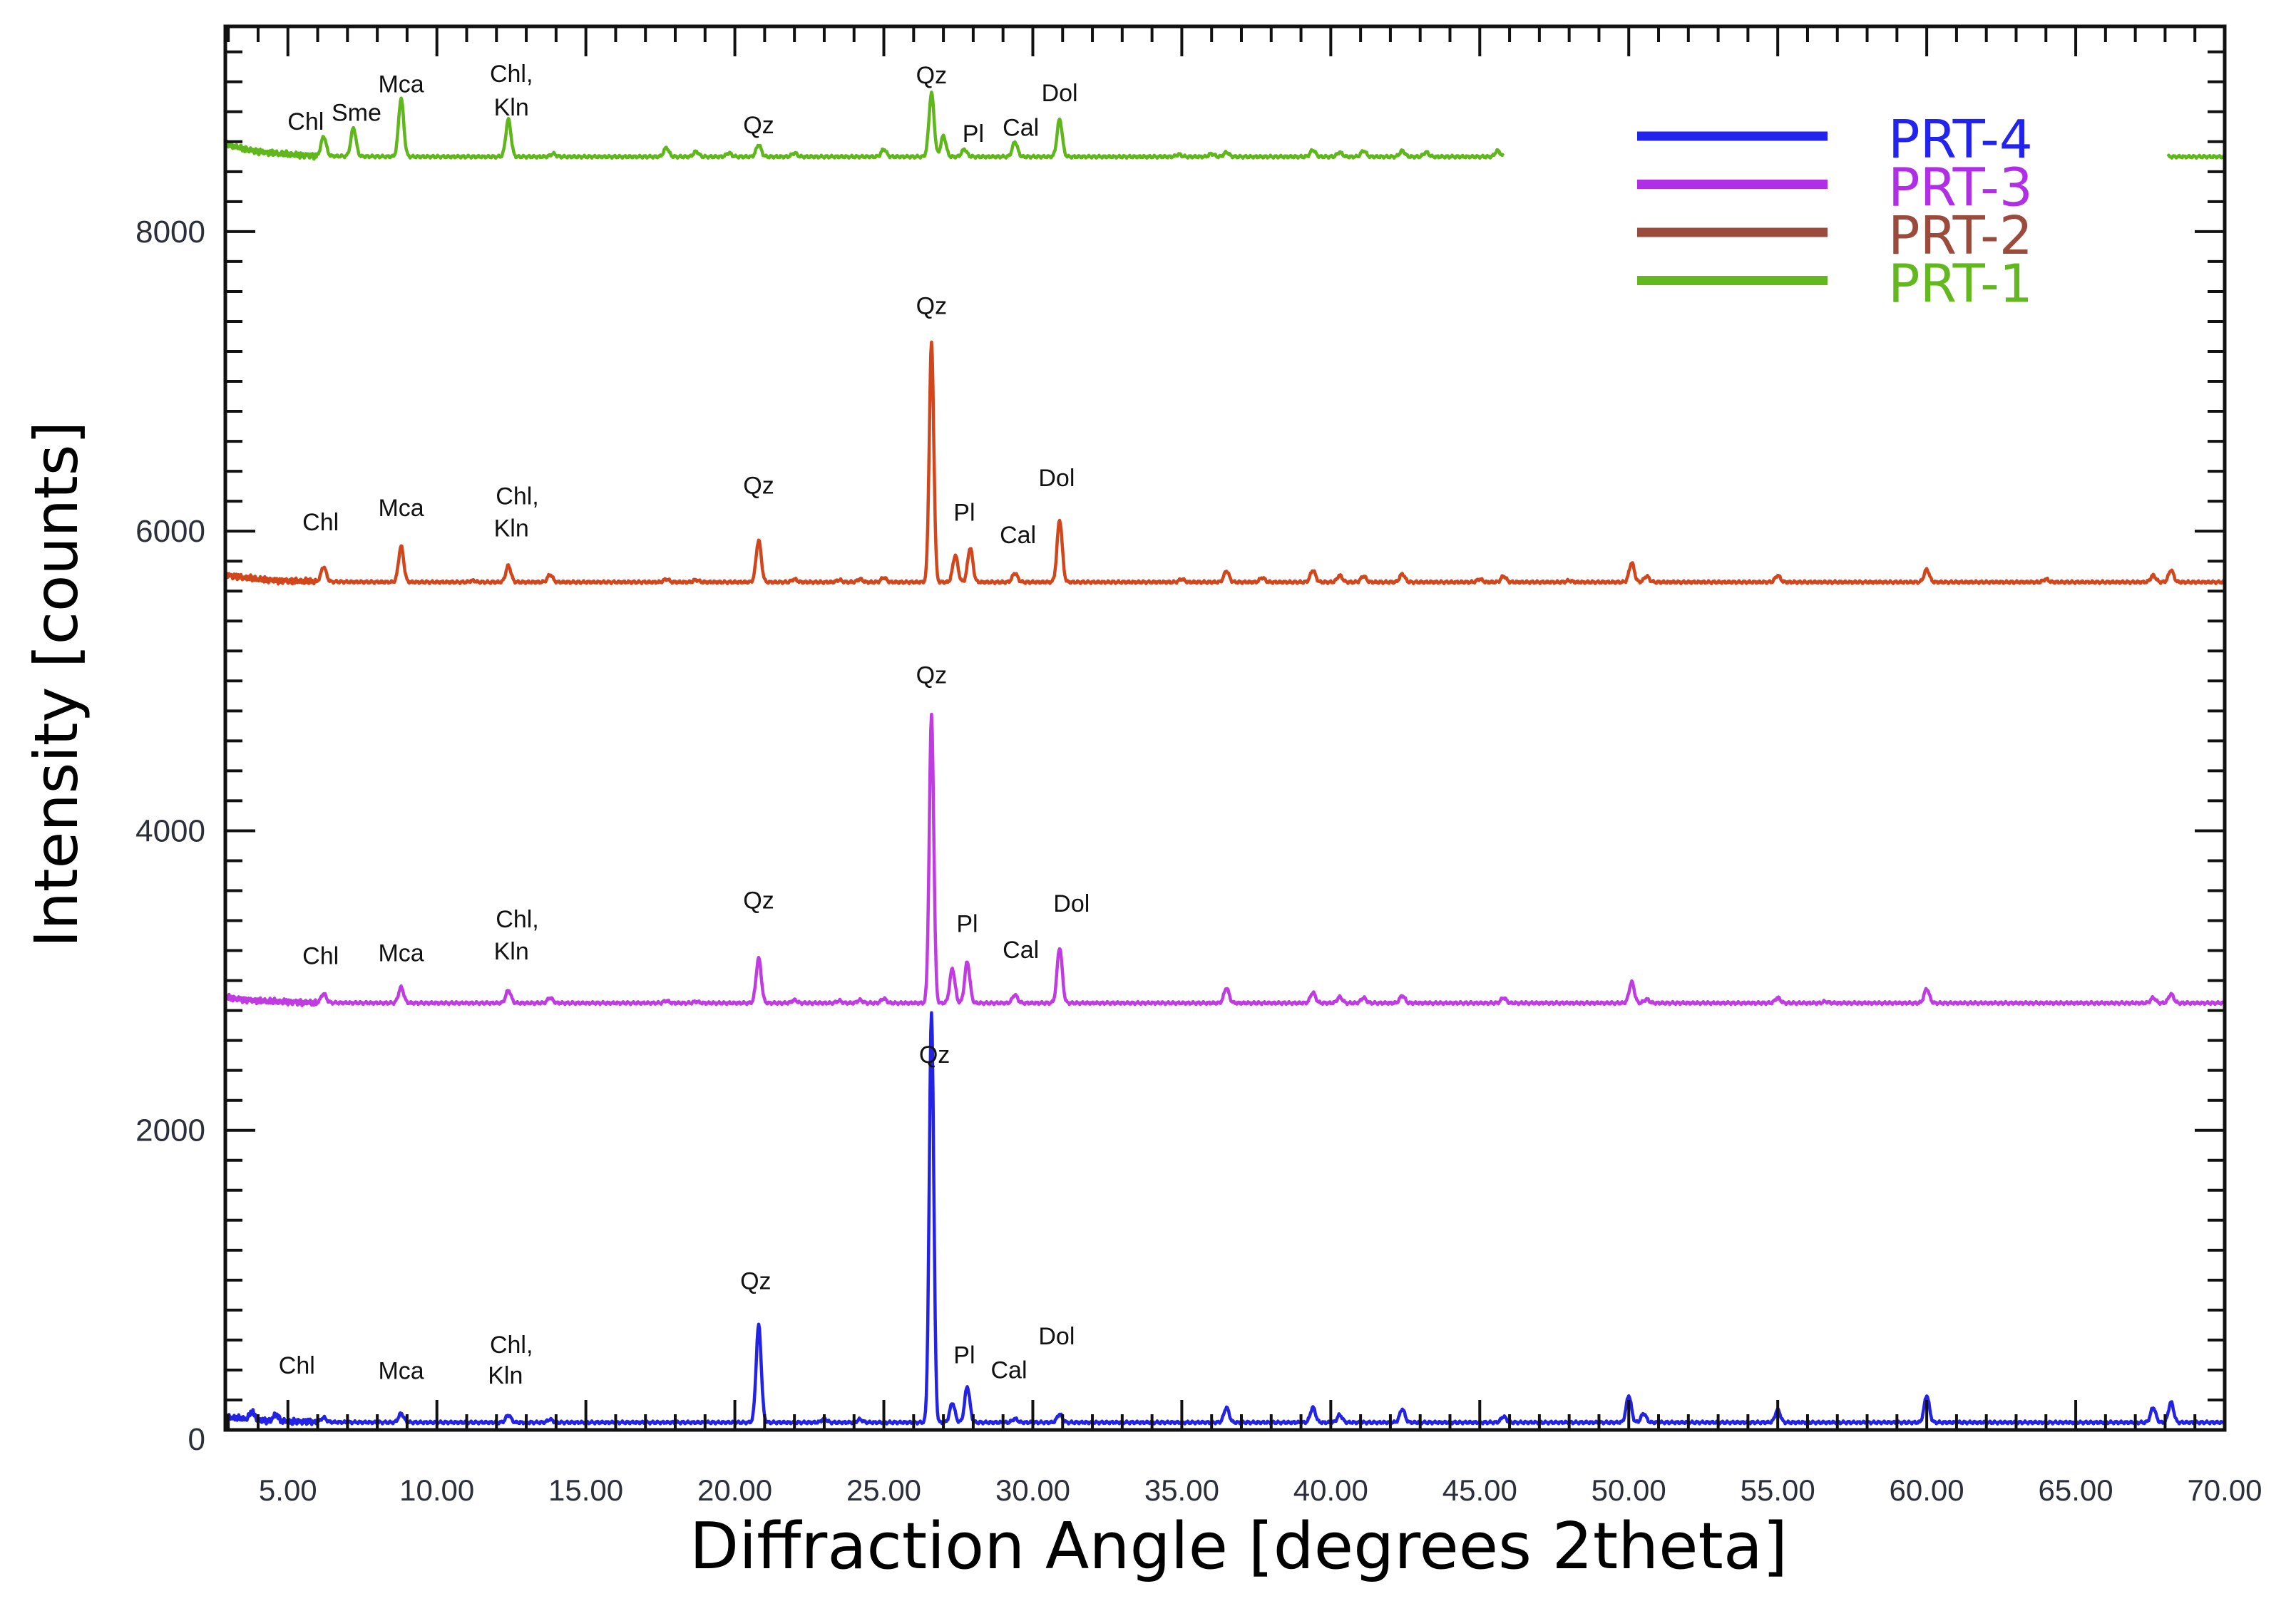 This screenshot has width=2296, height=1601. What do you see at coordinates (288, 1490) in the screenshot?
I see `x-tick-label: 5.00` at bounding box center [288, 1490].